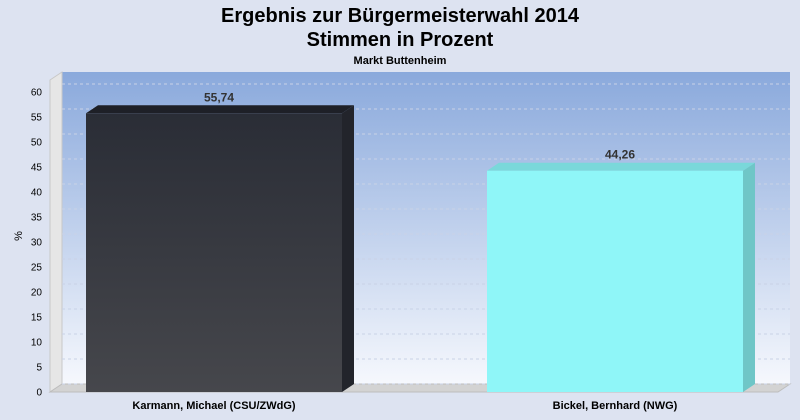 The height and width of the screenshot is (420, 800). What do you see at coordinates (219, 97) in the screenshot?
I see `data-label: 55,74` at bounding box center [219, 97].